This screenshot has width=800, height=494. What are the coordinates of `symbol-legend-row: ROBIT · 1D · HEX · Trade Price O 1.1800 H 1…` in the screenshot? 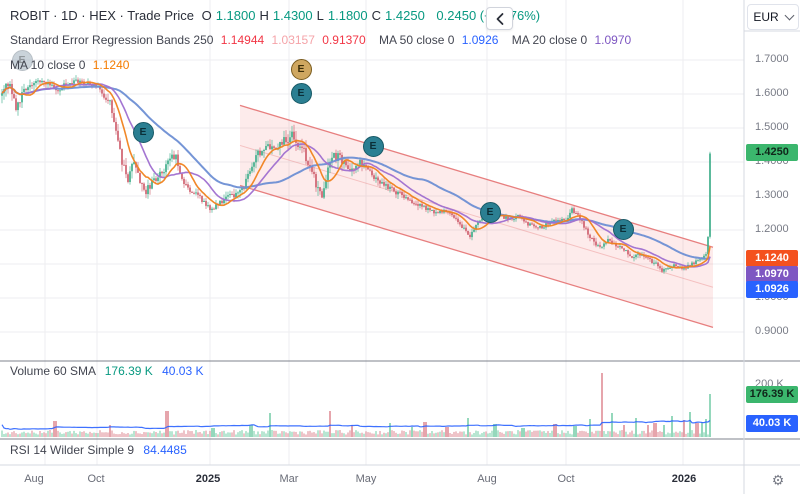 It's located at (277, 15).